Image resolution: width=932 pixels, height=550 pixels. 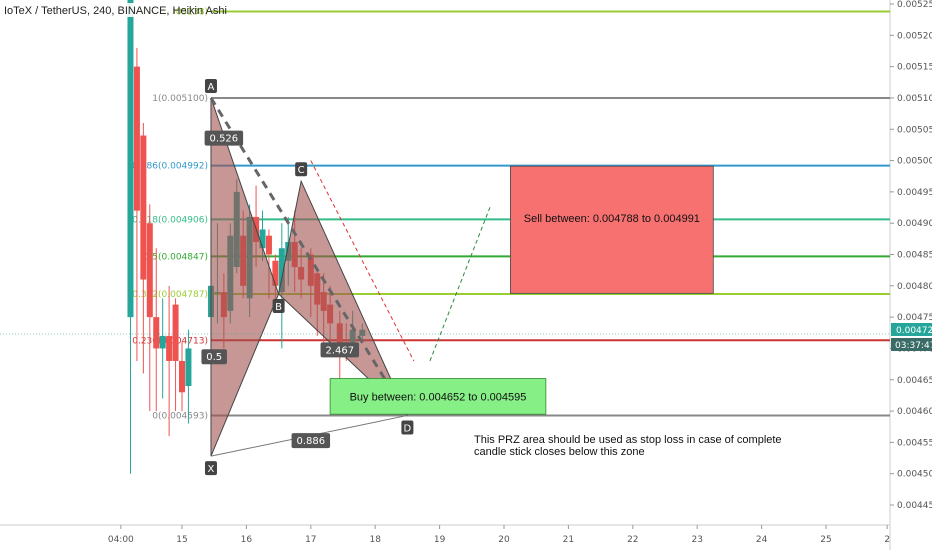 I want to click on x-tick-label: 15, so click(x=181, y=540).